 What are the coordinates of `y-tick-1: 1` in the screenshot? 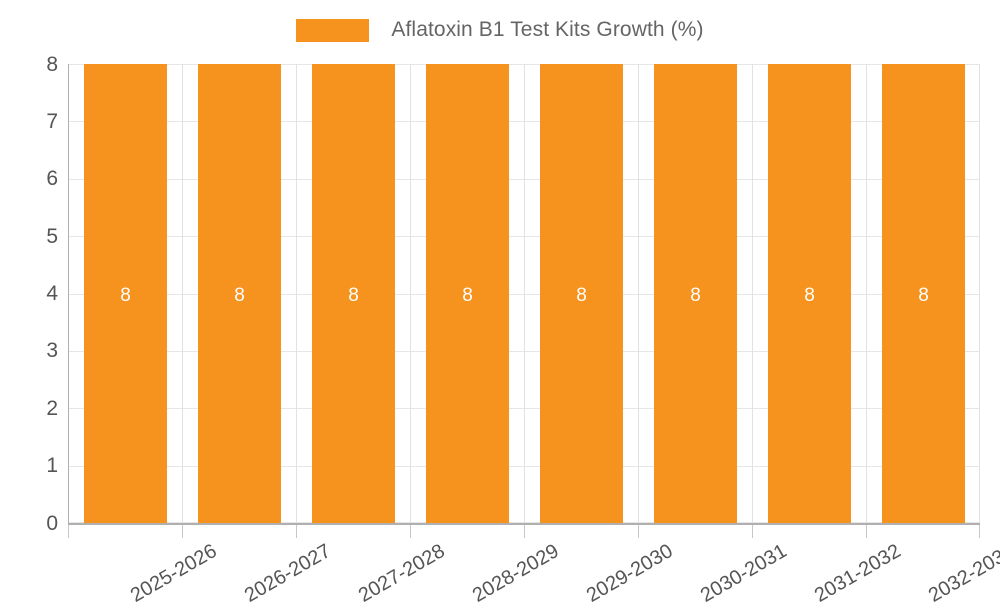 It's located at (52, 465).